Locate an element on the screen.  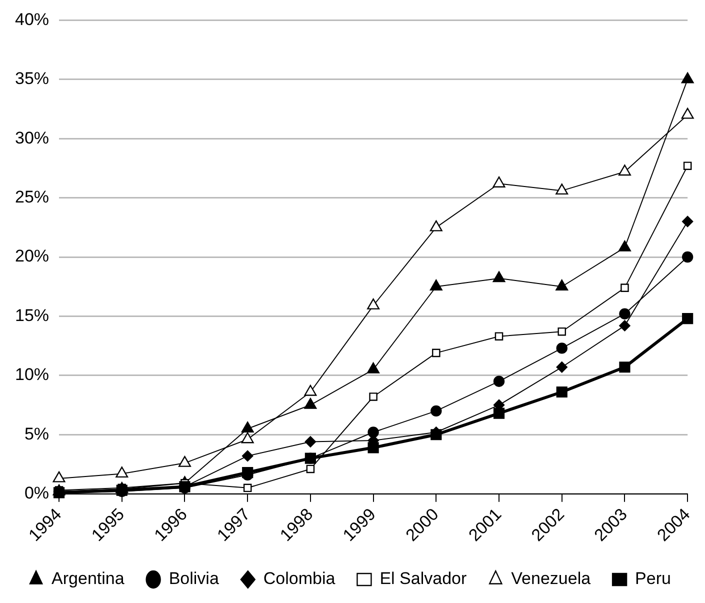
y-tick-label: 10% is located at coordinates (32, 374).